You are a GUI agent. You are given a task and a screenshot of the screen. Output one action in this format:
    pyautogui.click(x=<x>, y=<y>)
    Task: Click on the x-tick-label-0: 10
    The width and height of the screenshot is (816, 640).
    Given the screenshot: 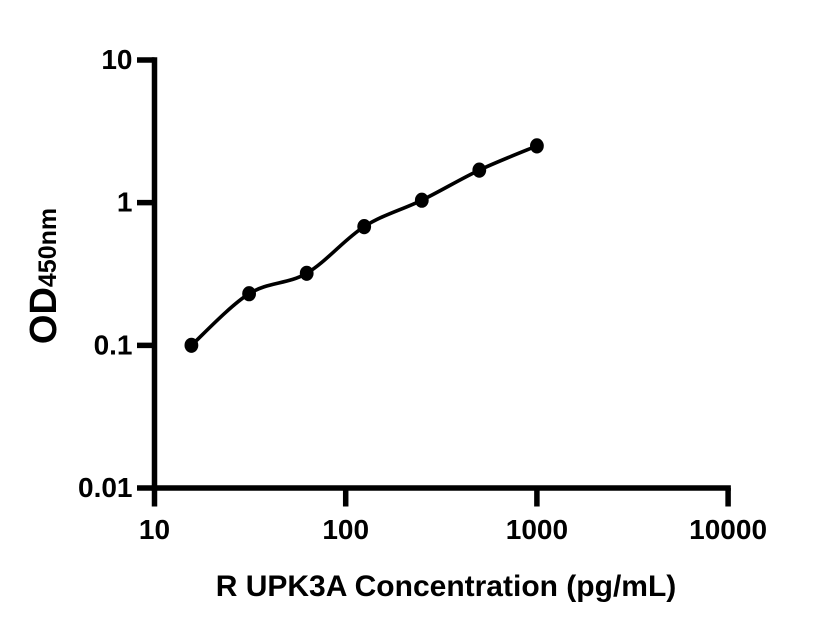 What is the action you would take?
    pyautogui.click(x=154, y=529)
    